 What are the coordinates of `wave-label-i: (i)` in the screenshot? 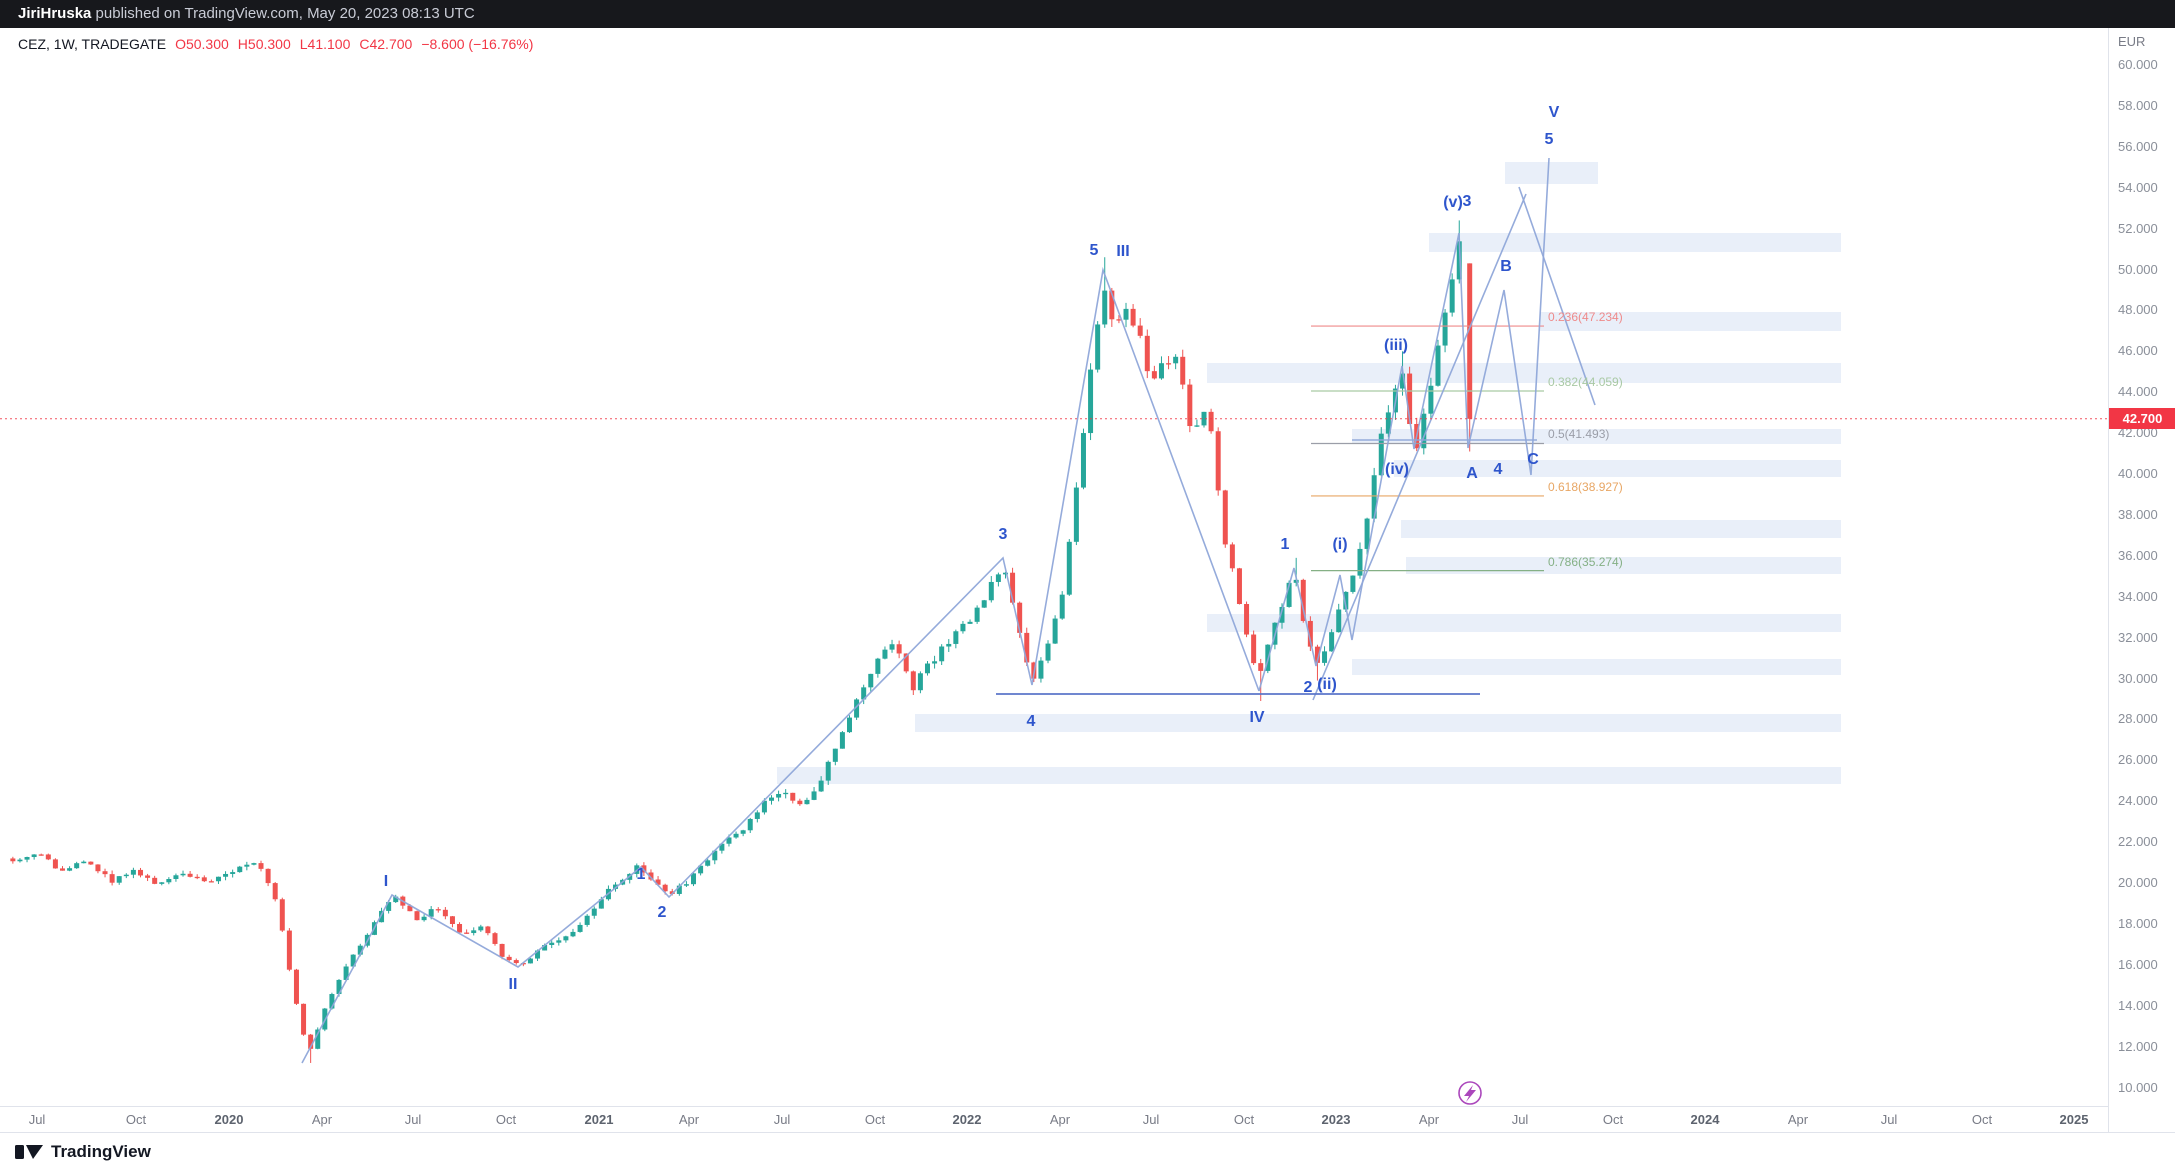 It's located at (1340, 544).